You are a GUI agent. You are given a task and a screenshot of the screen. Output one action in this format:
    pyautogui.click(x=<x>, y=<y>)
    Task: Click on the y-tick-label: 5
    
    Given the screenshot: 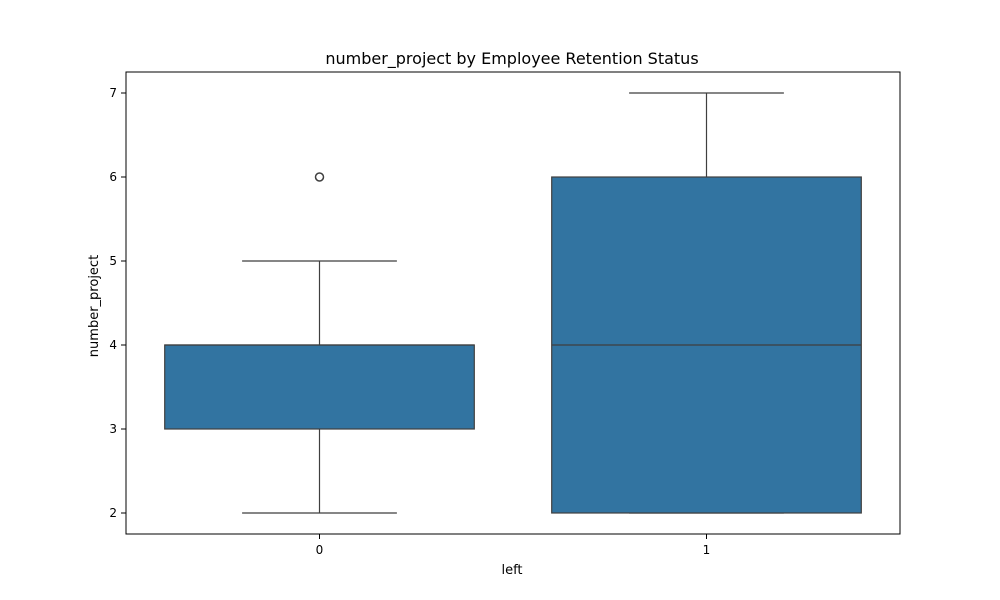 What is the action you would take?
    pyautogui.click(x=113, y=261)
    